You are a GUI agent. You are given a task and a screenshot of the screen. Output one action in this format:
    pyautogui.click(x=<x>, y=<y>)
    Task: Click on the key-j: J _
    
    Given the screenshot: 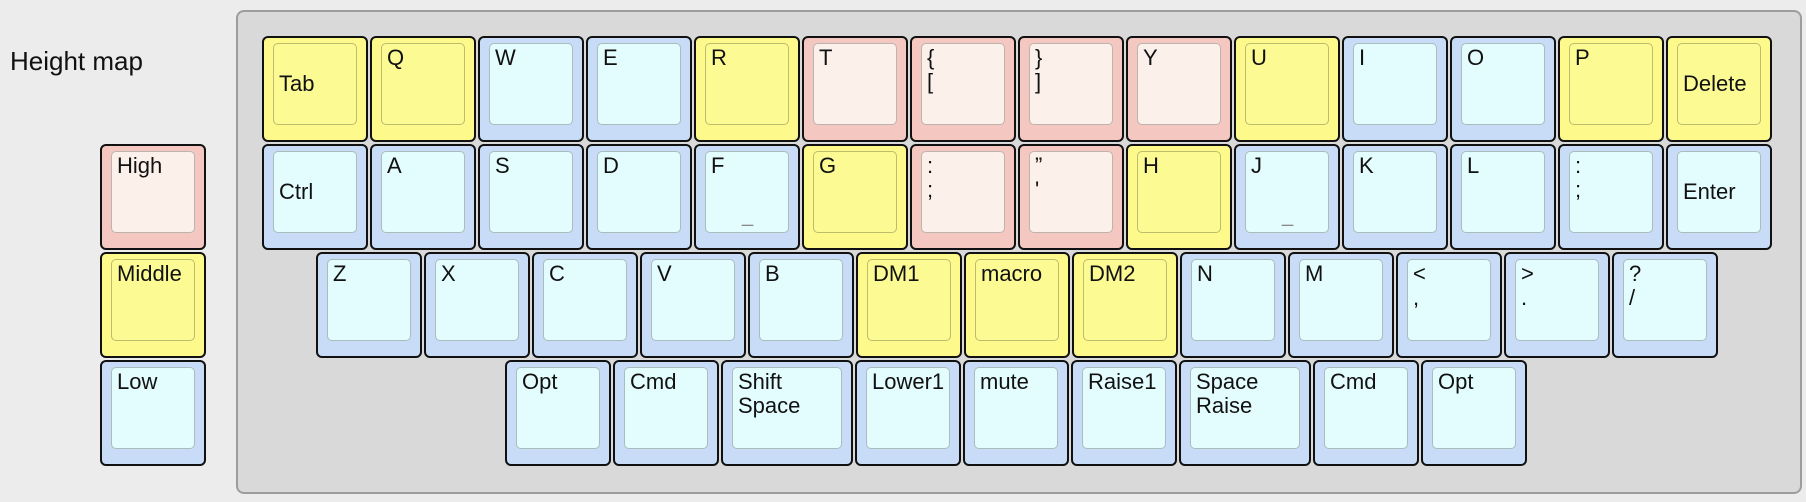 What is the action you would take?
    pyautogui.click(x=1287, y=197)
    